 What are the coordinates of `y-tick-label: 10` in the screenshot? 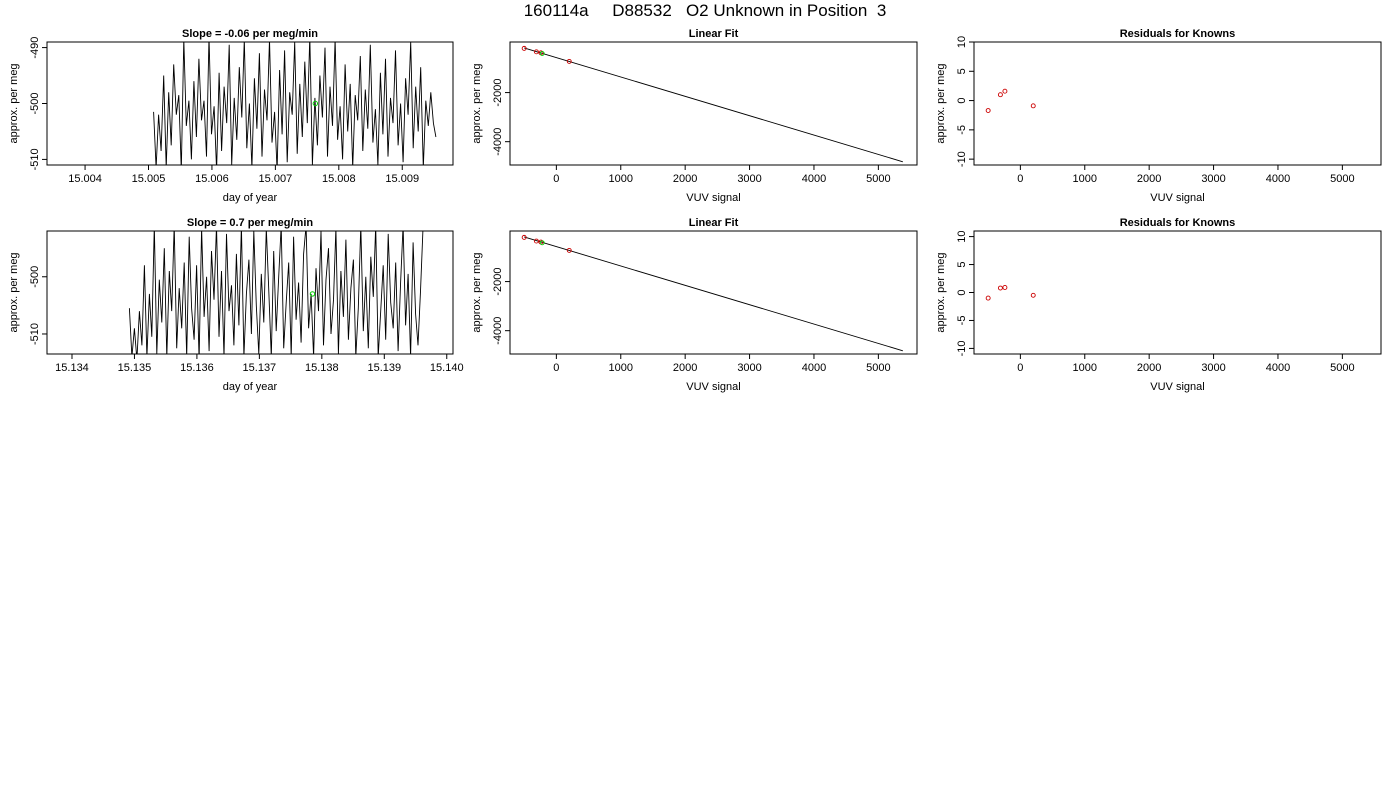 It's located at (962, 42).